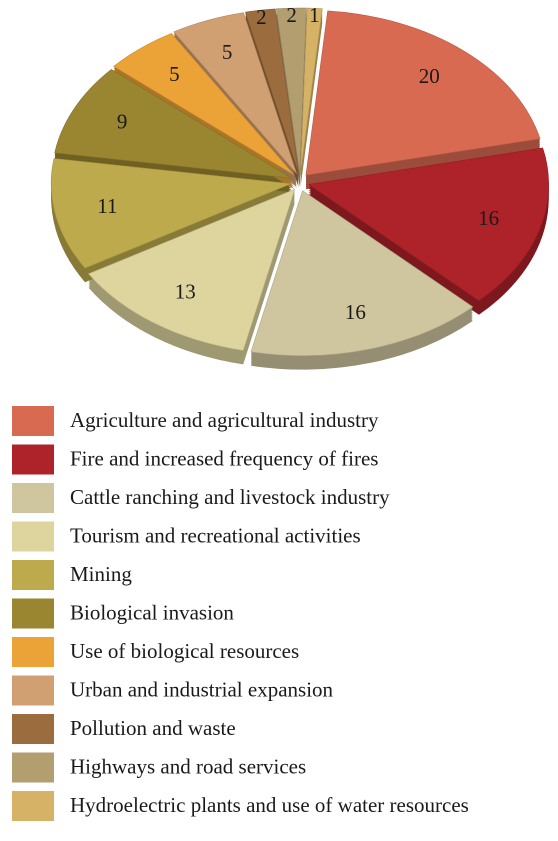  What do you see at coordinates (215, 535) in the screenshot?
I see `legend-label: Tourism and recreational activities` at bounding box center [215, 535].